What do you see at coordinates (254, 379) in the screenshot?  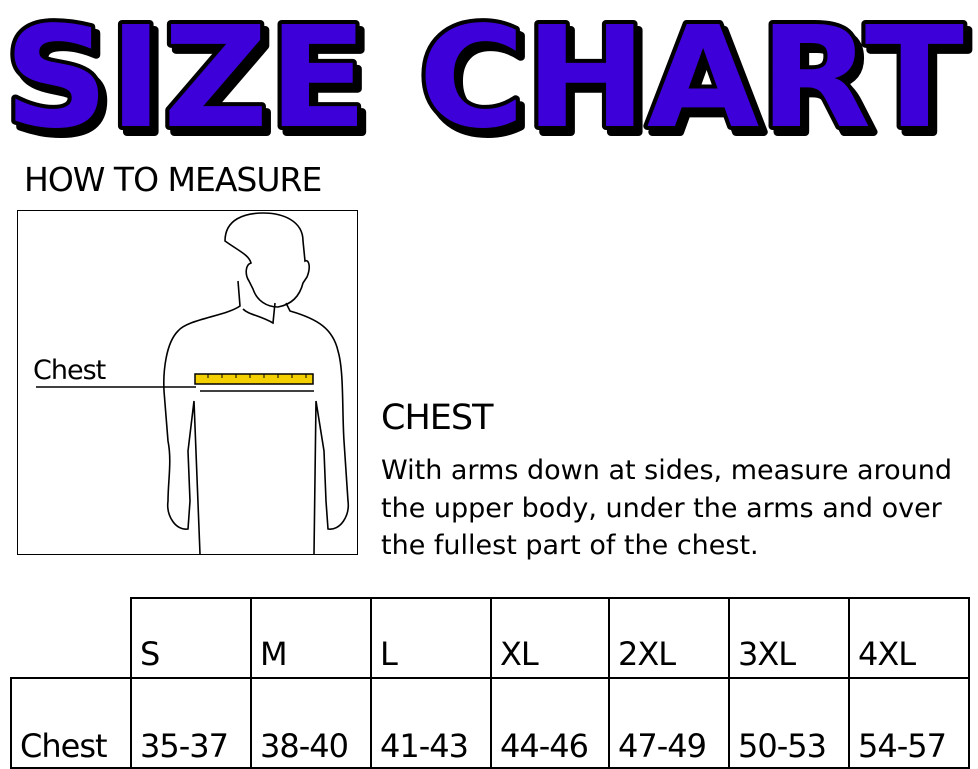 I see `measuring-tape-icon` at bounding box center [254, 379].